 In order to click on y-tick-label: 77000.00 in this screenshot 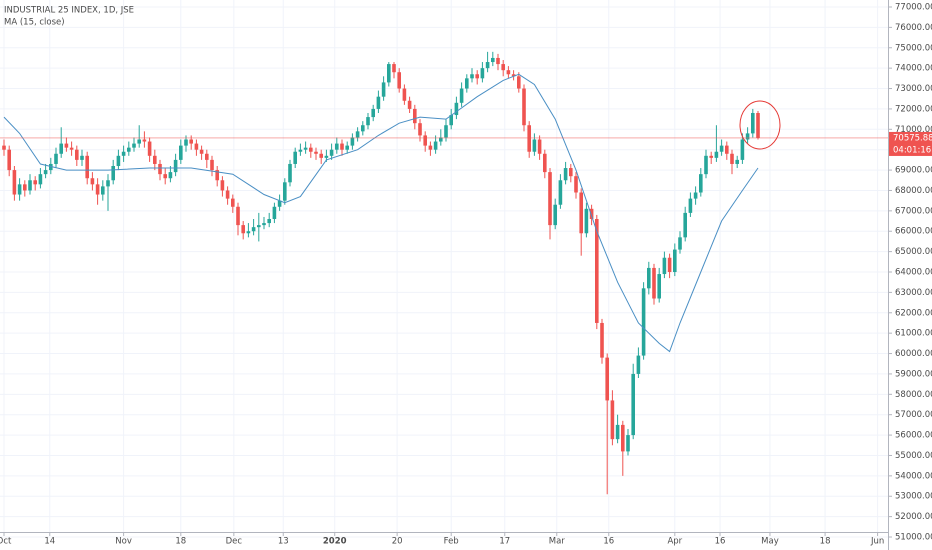, I will do `click(913, 7)`.